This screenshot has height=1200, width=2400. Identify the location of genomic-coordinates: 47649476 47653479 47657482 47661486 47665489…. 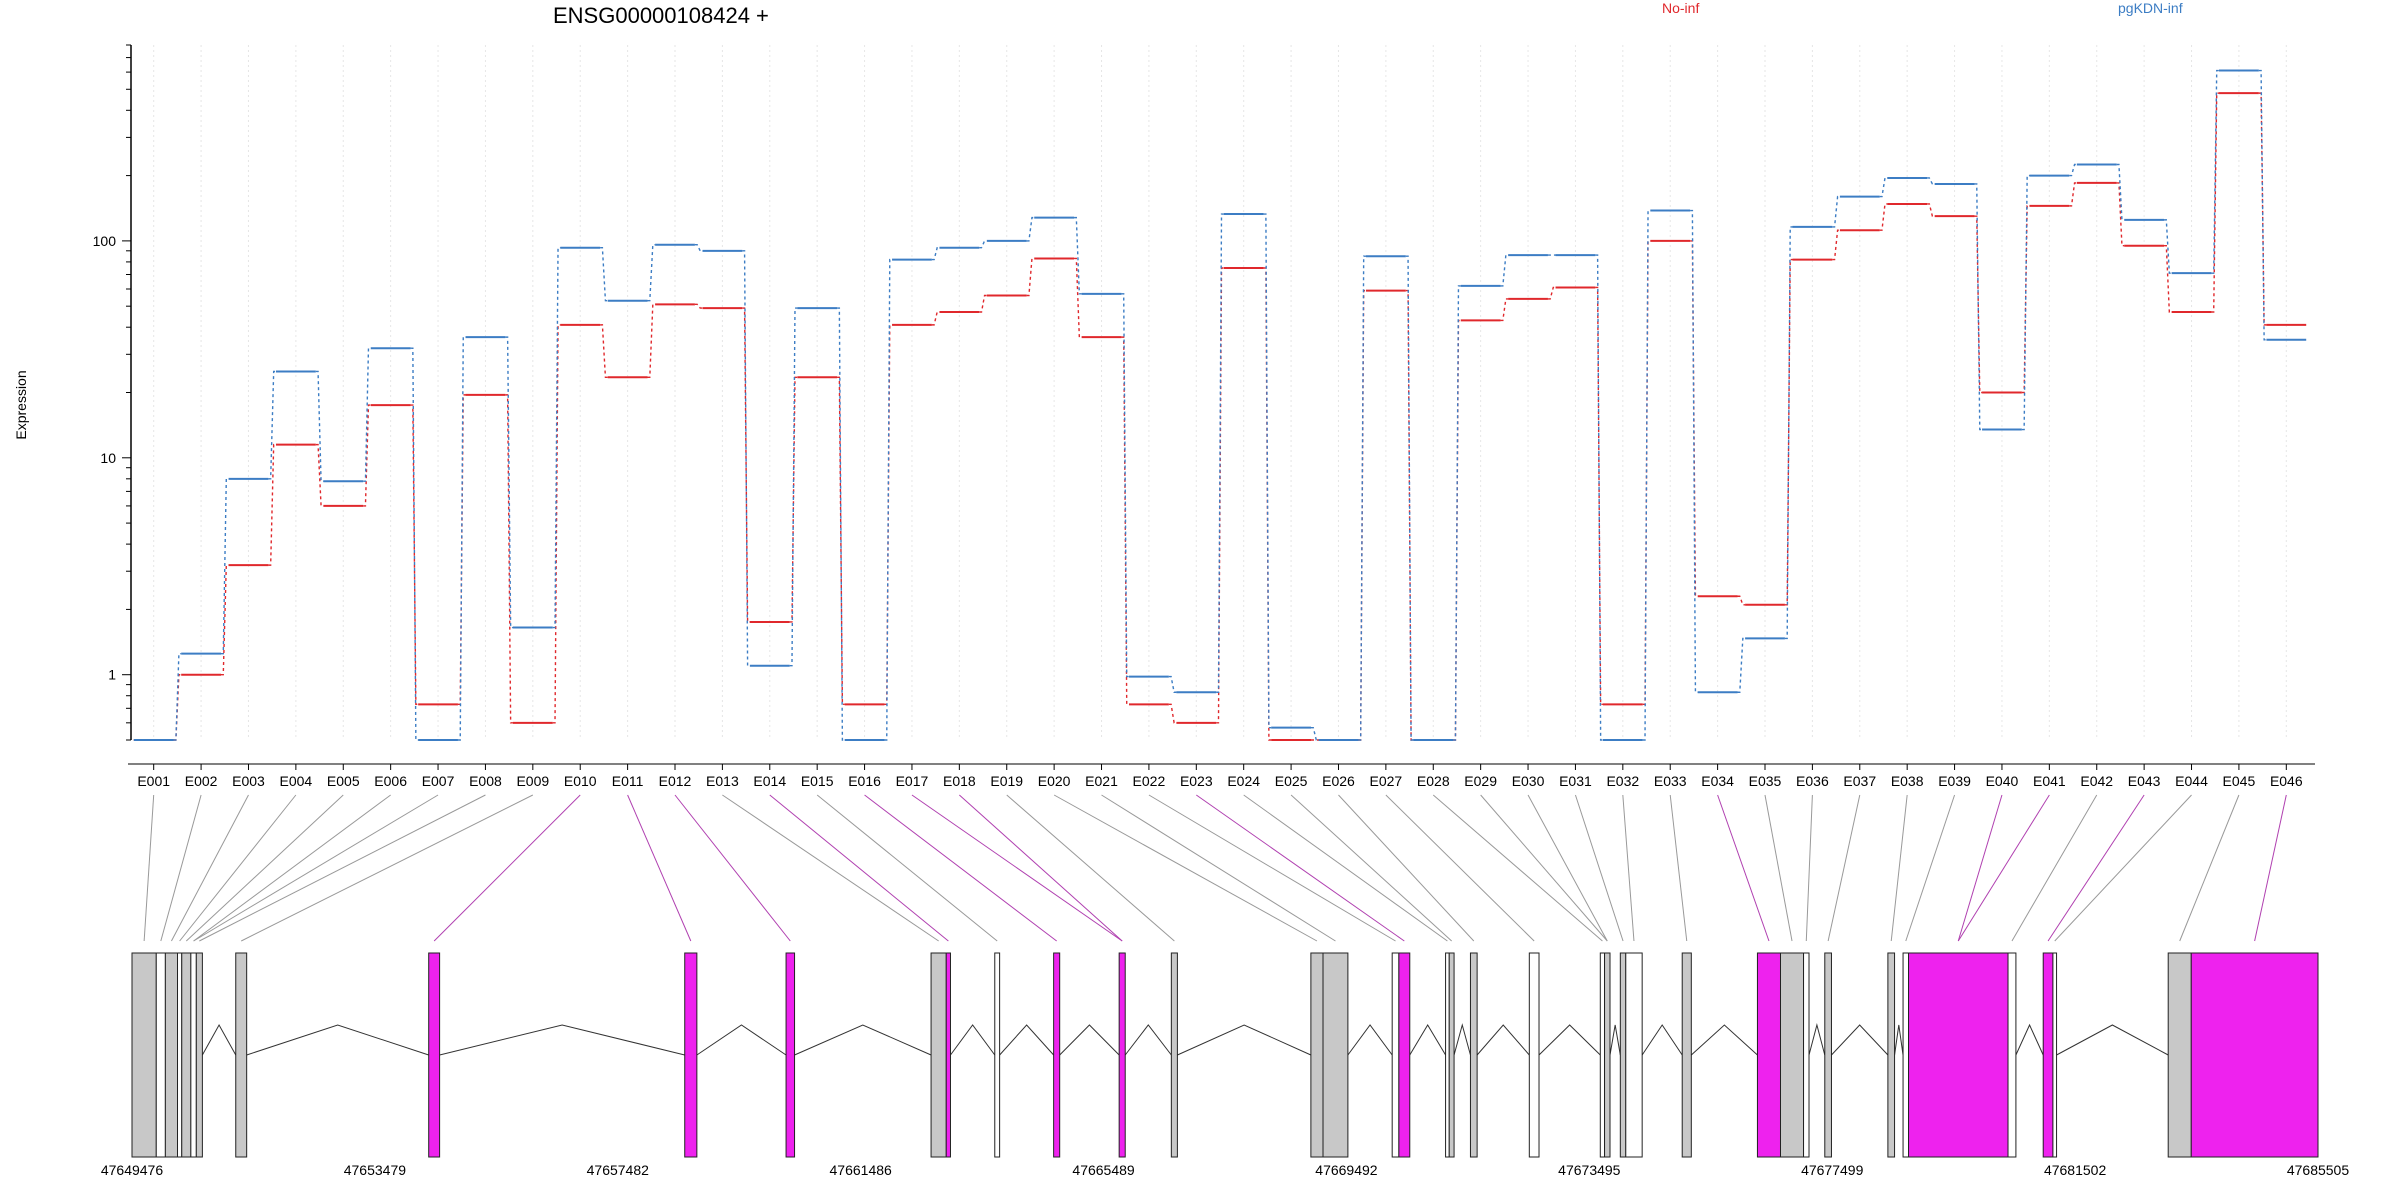
(1225, 1170).